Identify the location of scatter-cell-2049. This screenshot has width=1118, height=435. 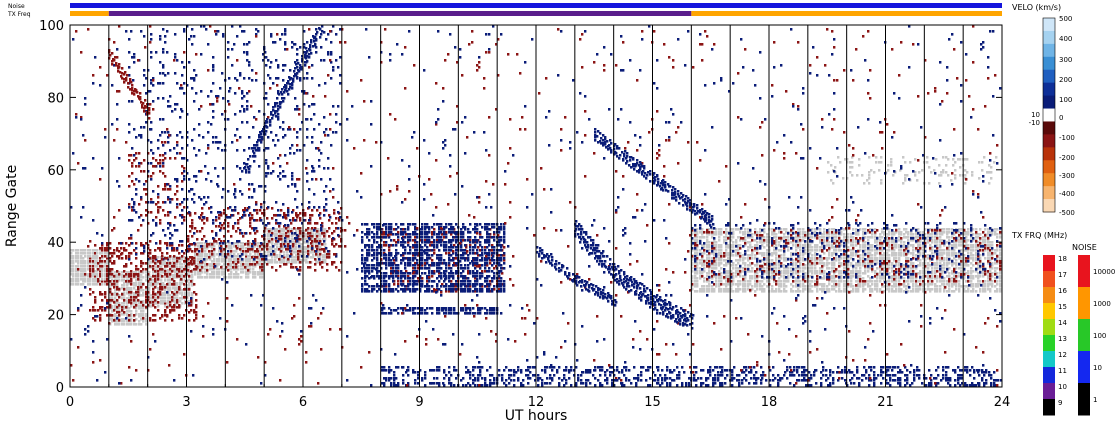
(774, 281).